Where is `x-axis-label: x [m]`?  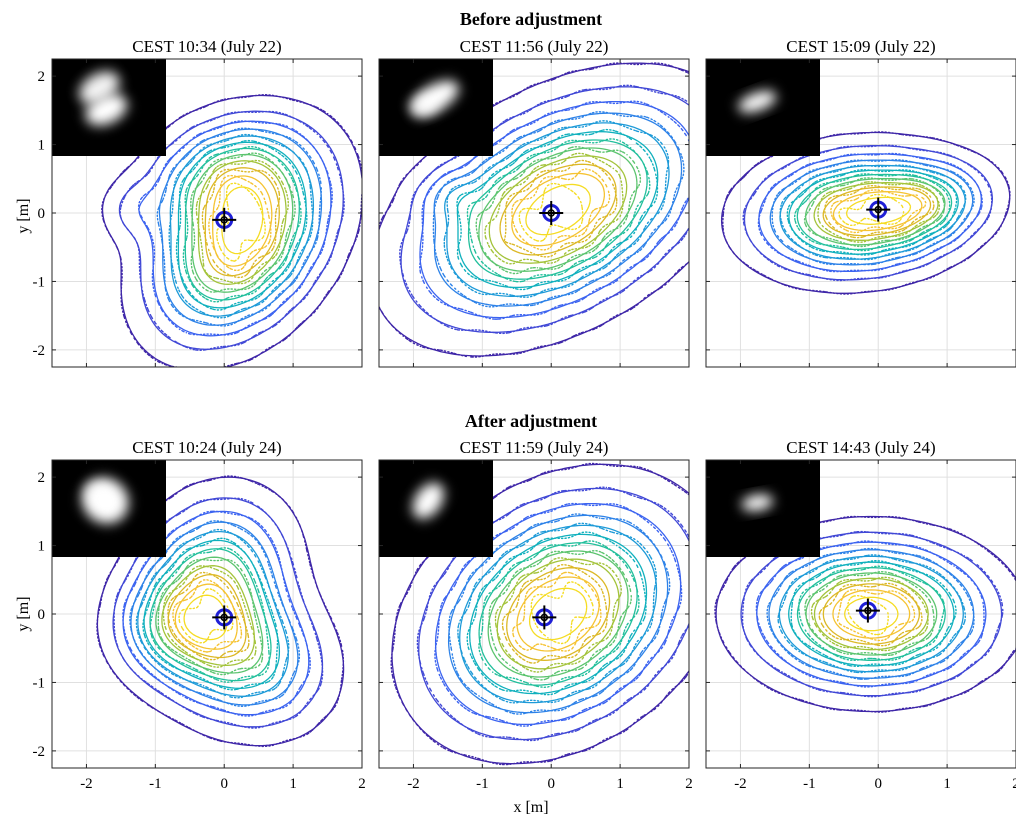
x-axis-label: x [m] is located at coordinates (530, 807).